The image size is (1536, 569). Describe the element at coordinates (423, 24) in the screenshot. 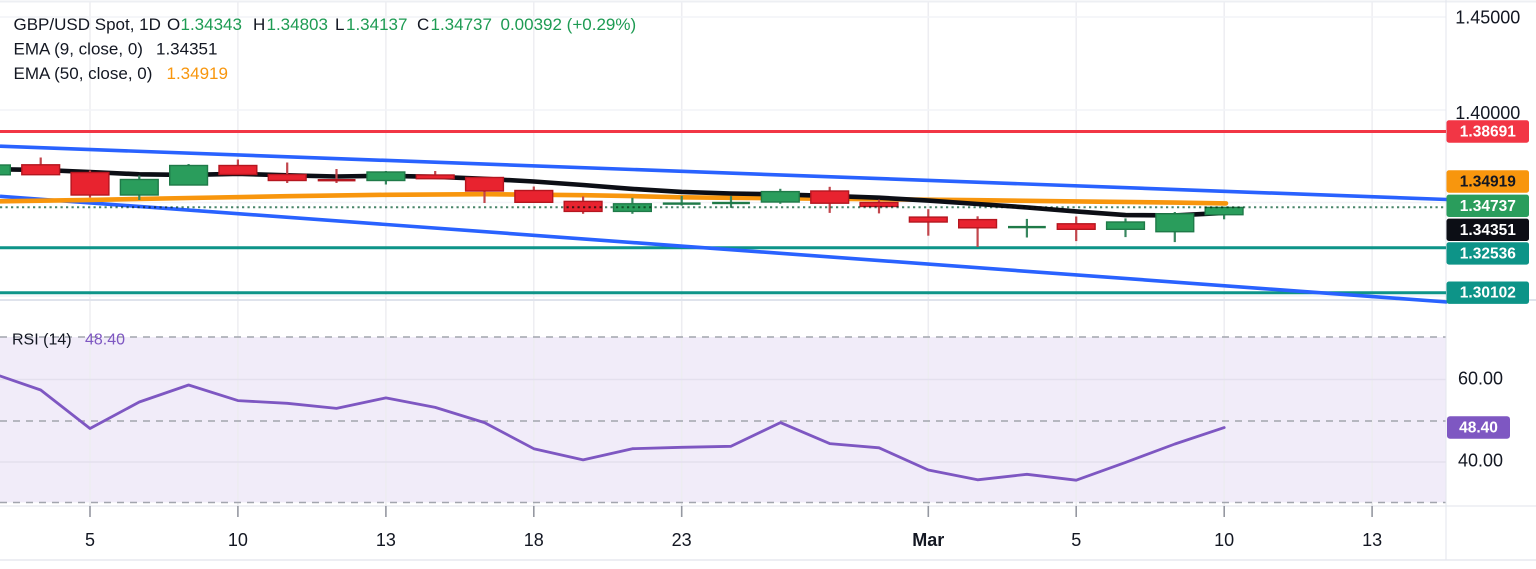

I see `svg-text: C` at that location.